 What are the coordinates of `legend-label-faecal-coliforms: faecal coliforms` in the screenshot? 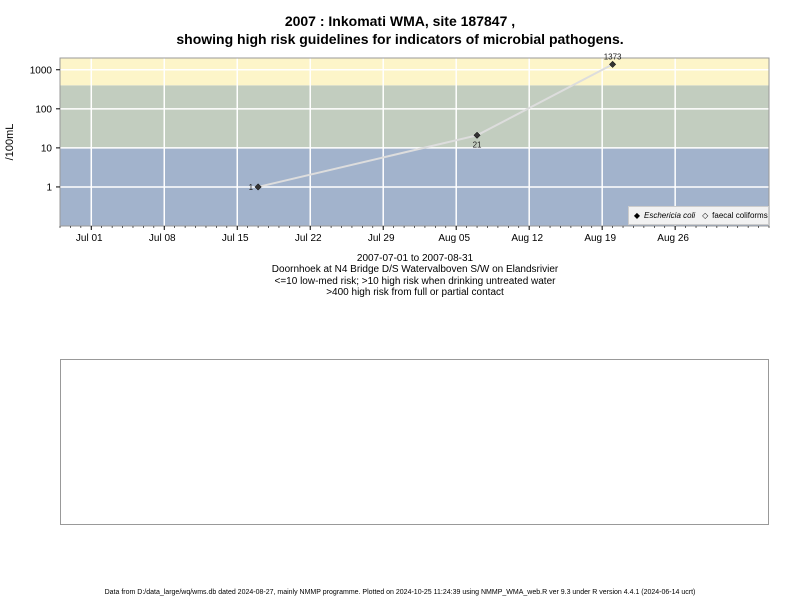 It's located at (740, 215).